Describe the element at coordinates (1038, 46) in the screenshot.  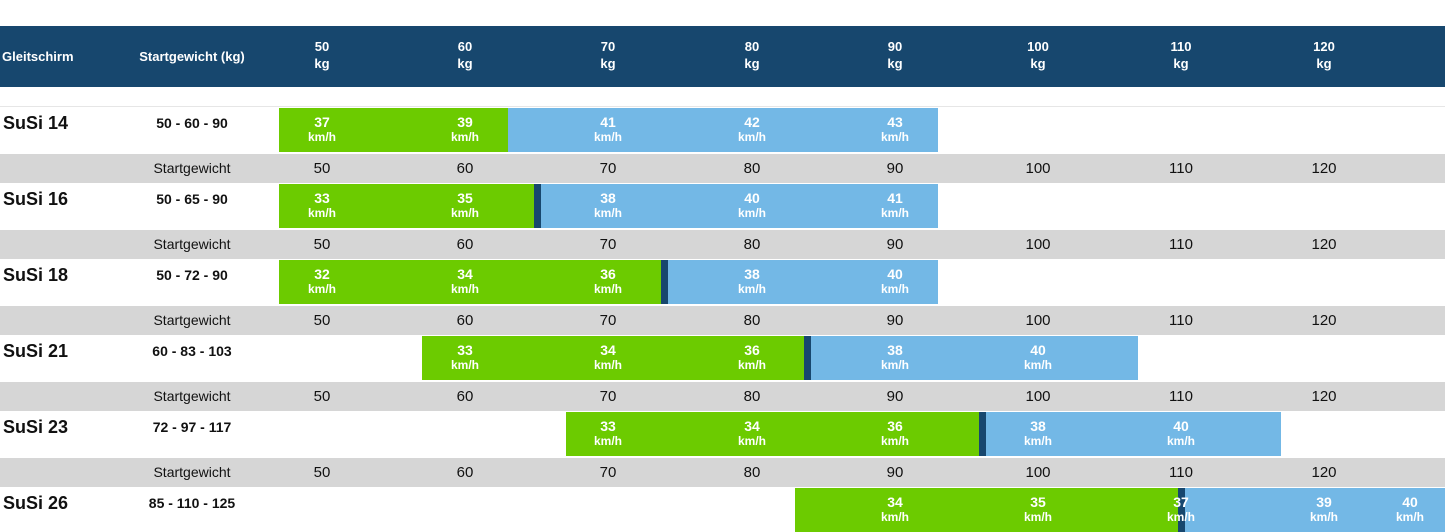
I see `header-weight-value: 100` at that location.